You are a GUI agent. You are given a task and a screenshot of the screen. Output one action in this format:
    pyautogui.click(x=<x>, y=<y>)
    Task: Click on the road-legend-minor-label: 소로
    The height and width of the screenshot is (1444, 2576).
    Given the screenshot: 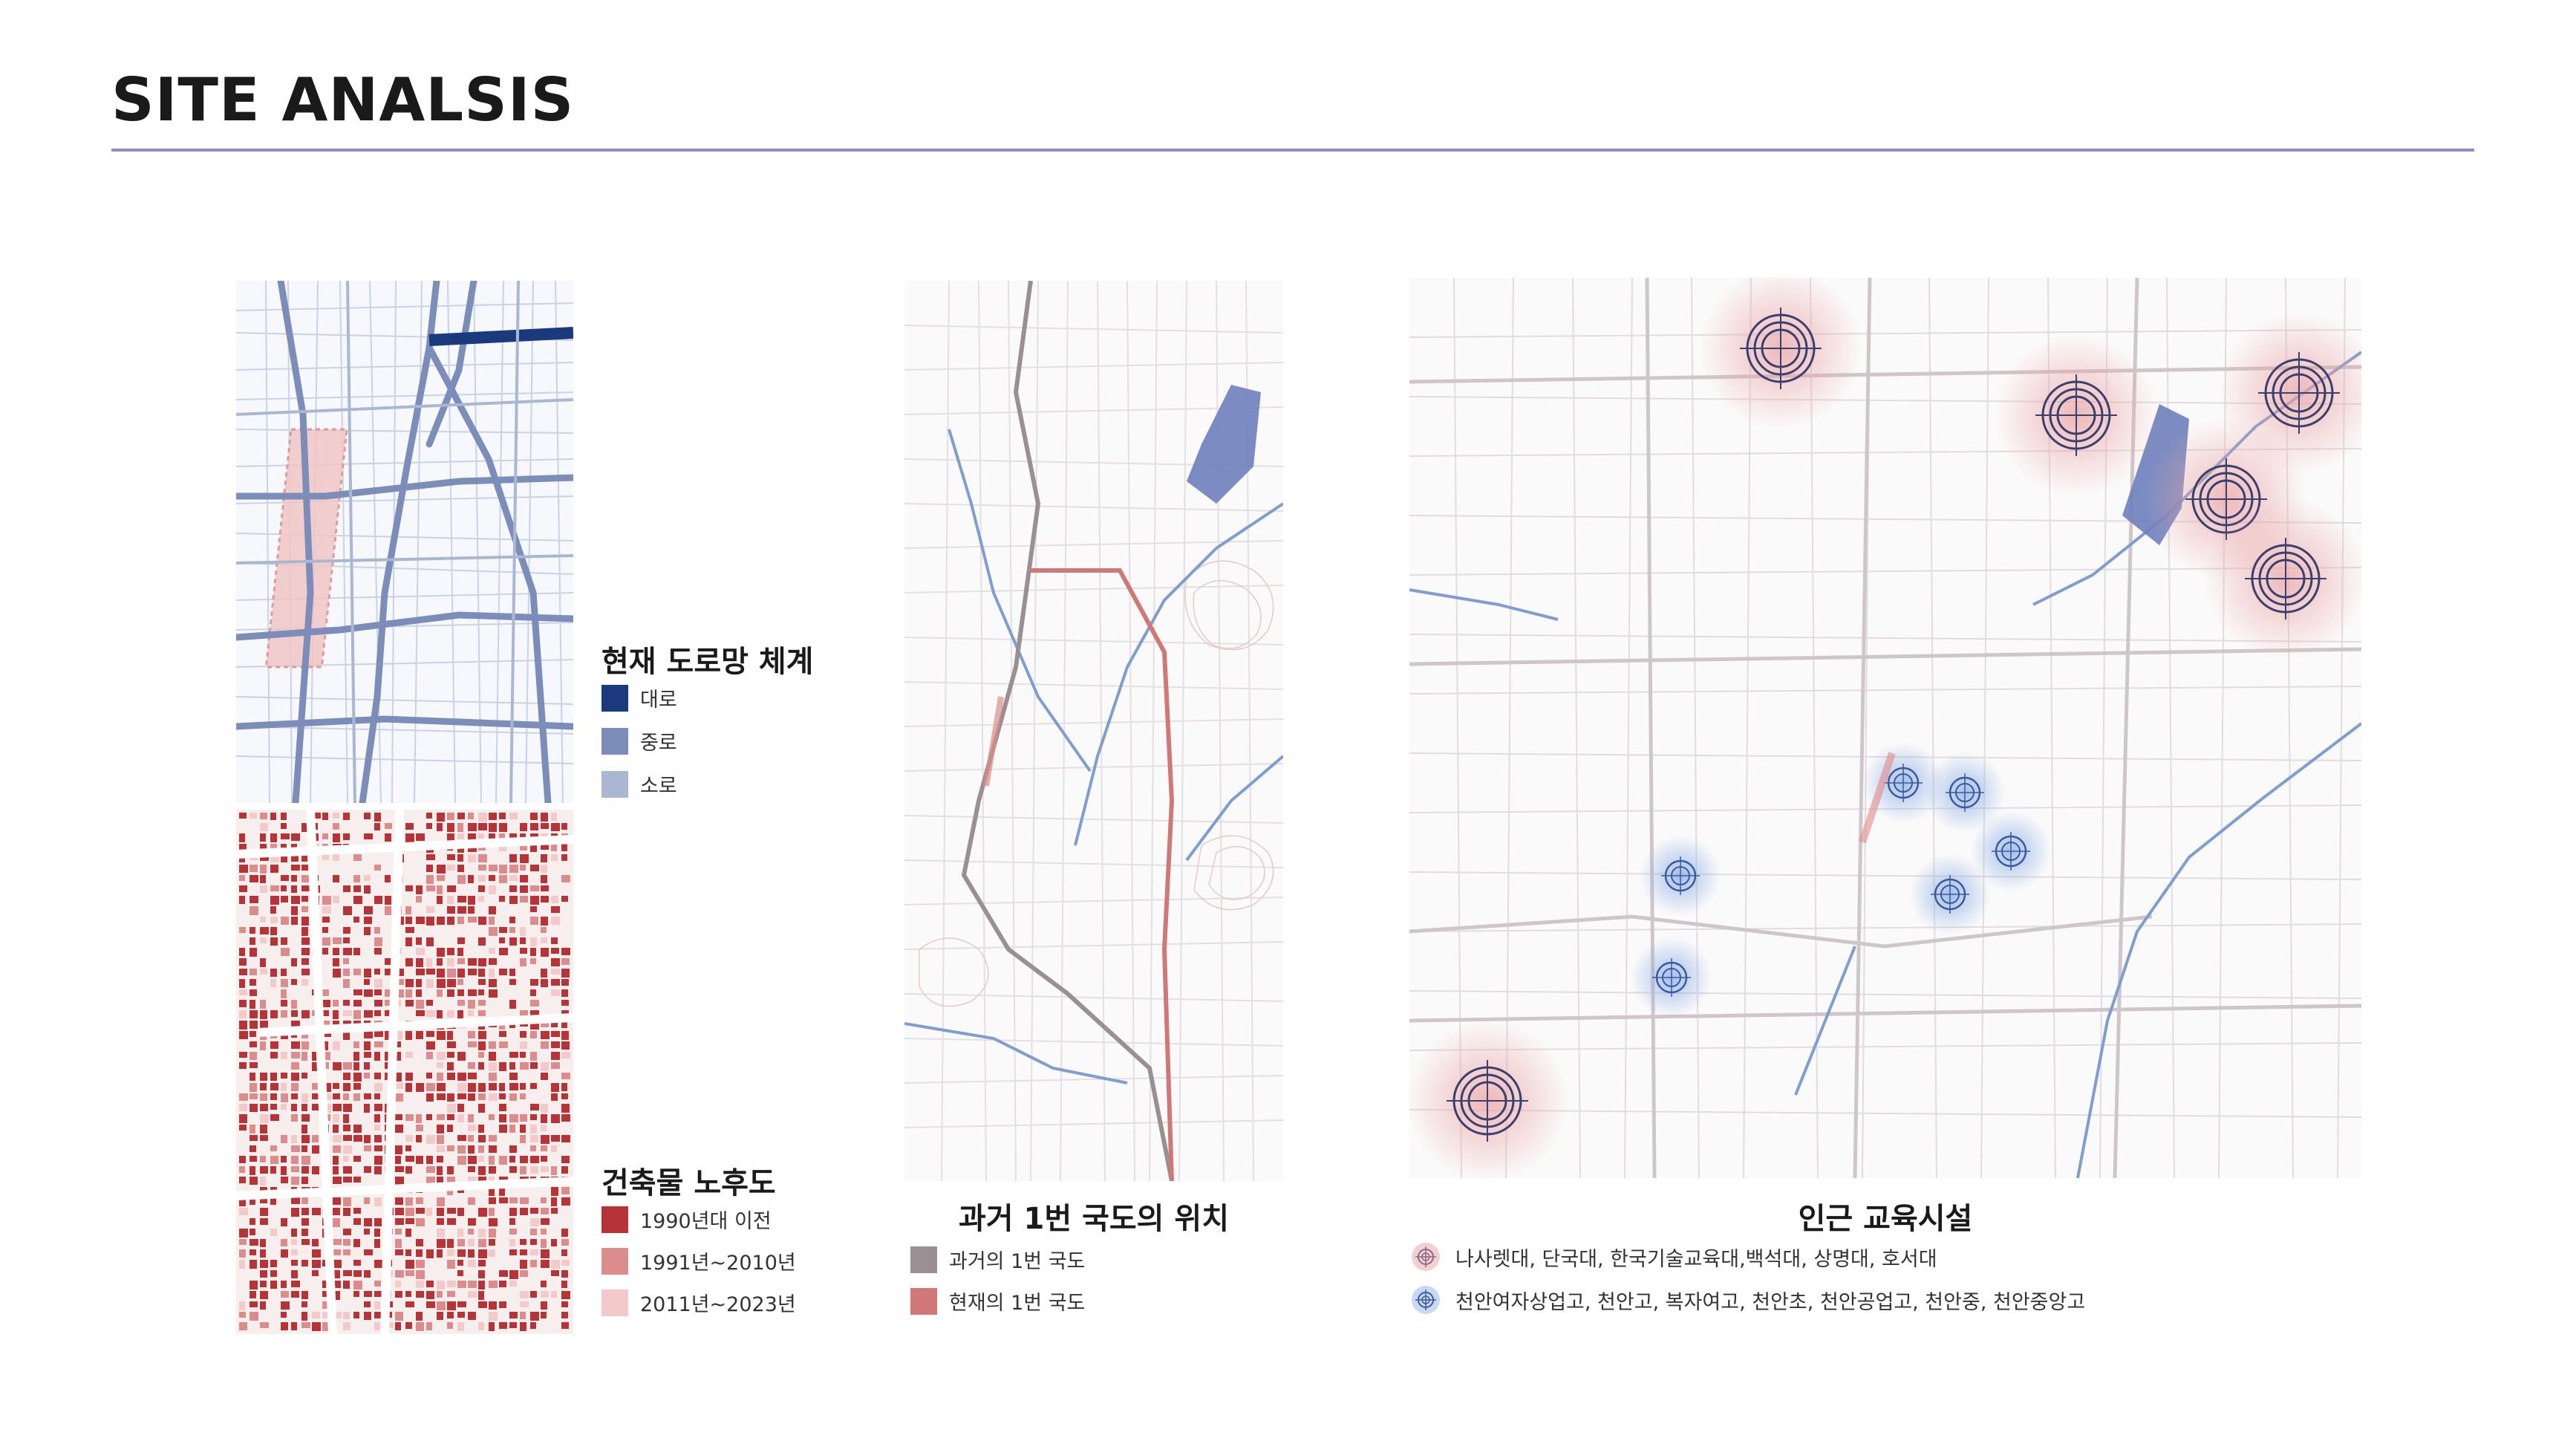 What is the action you would take?
    pyautogui.click(x=658, y=786)
    